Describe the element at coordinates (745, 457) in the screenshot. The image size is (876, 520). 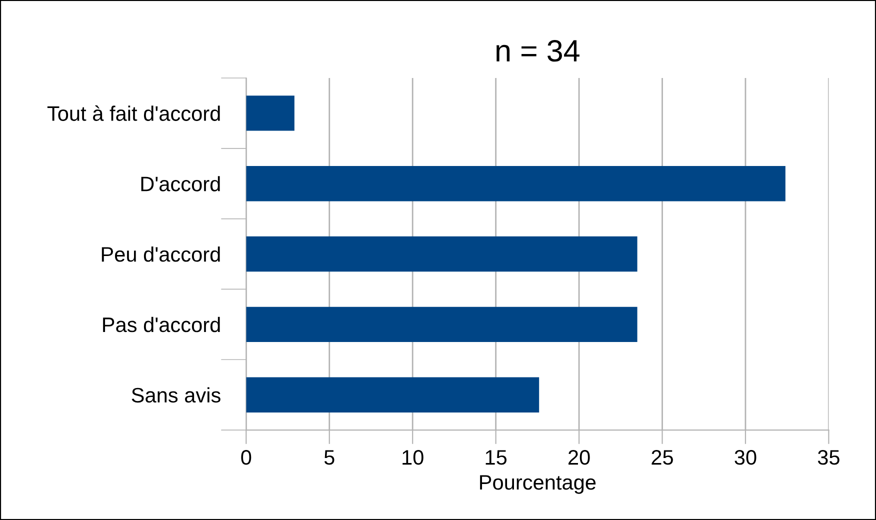
I see `x-tick-label: 30` at that location.